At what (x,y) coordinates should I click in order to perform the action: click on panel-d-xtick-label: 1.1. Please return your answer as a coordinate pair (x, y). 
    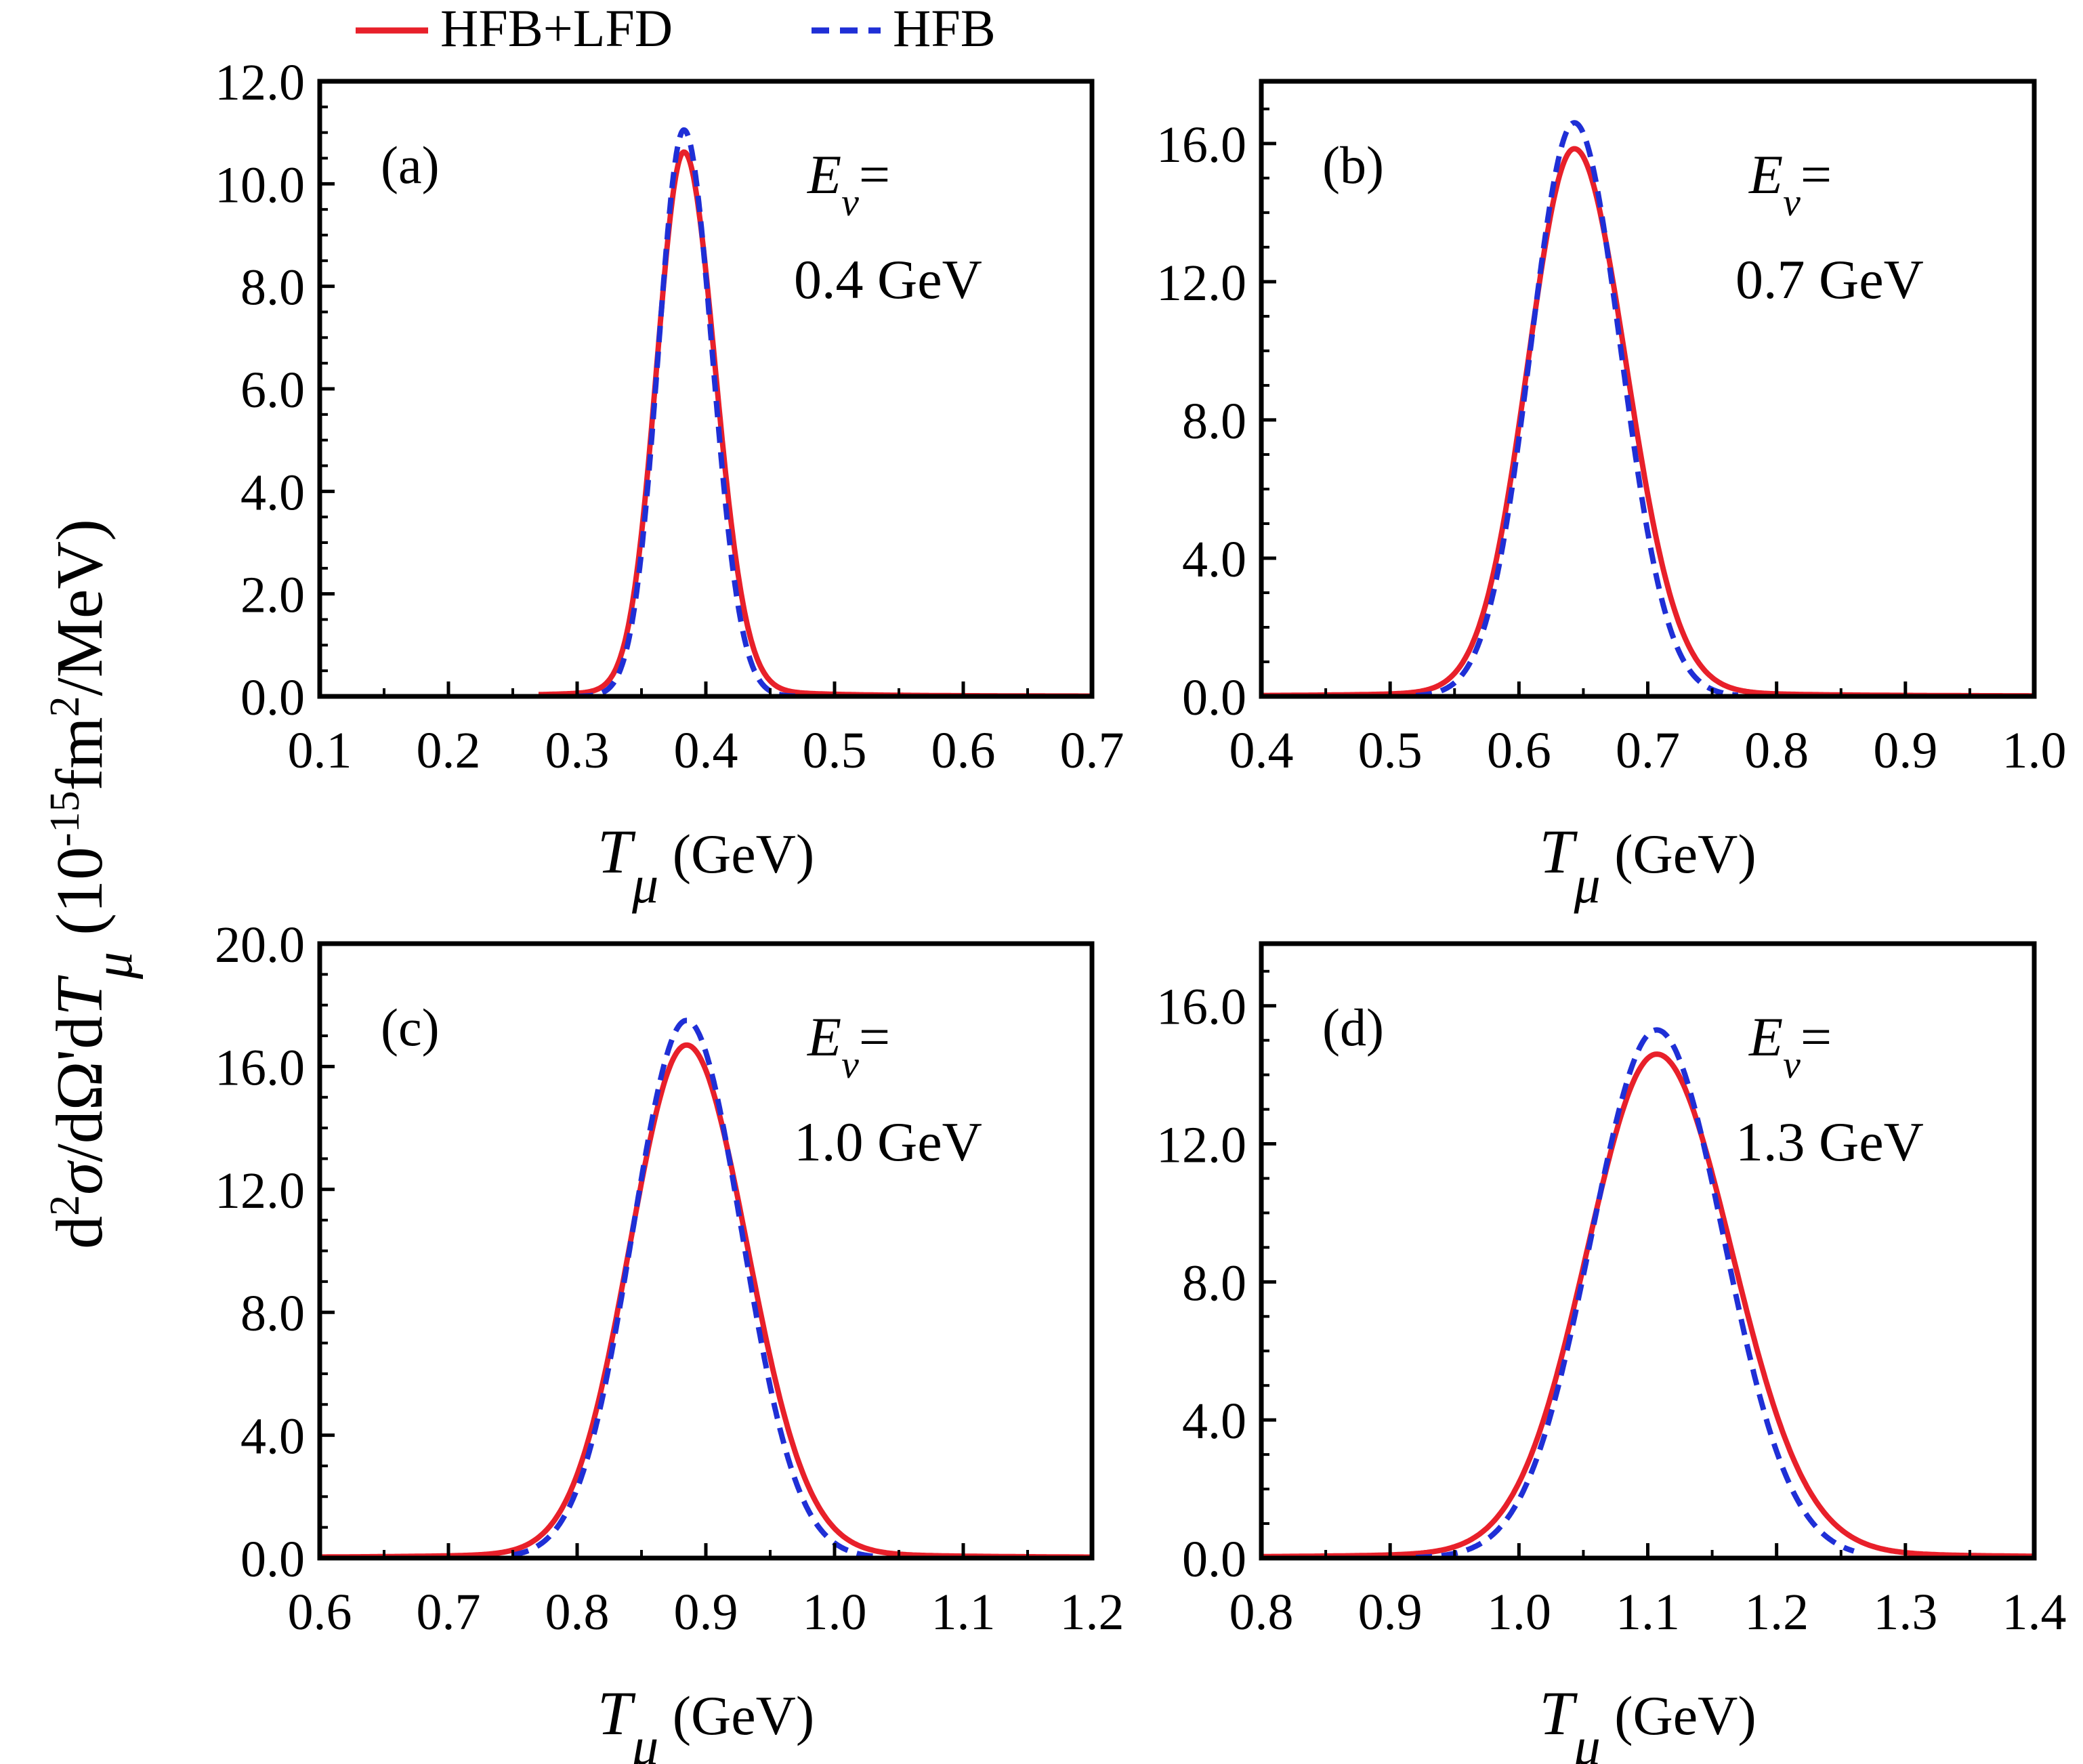
    Looking at the image, I should click on (1648, 1612).